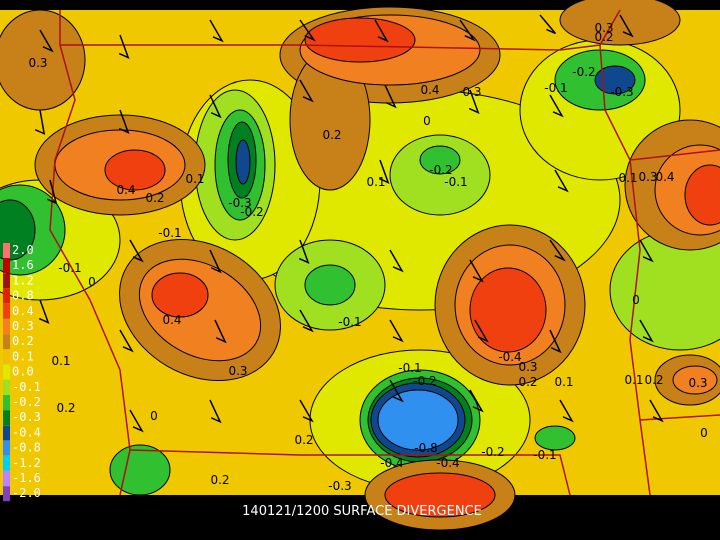 The image size is (720, 540). I want to click on legend-label: -1.2, so click(26, 463).